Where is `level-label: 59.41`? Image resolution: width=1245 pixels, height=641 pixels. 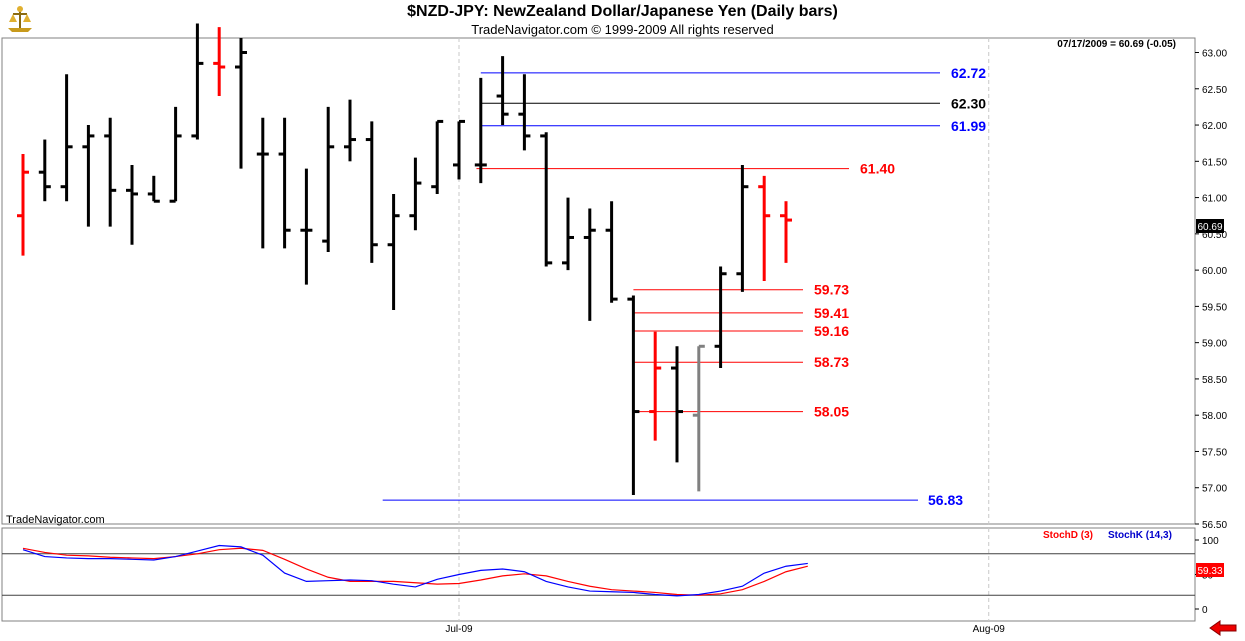 level-label: 59.41 is located at coordinates (831, 313).